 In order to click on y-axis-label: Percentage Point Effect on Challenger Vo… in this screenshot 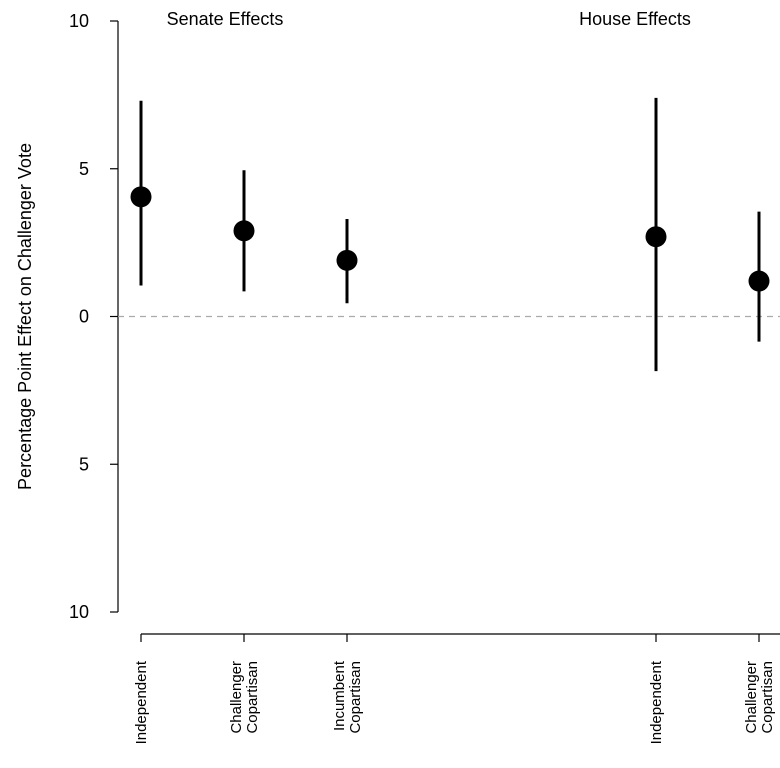, I will do `click(25, 316)`.